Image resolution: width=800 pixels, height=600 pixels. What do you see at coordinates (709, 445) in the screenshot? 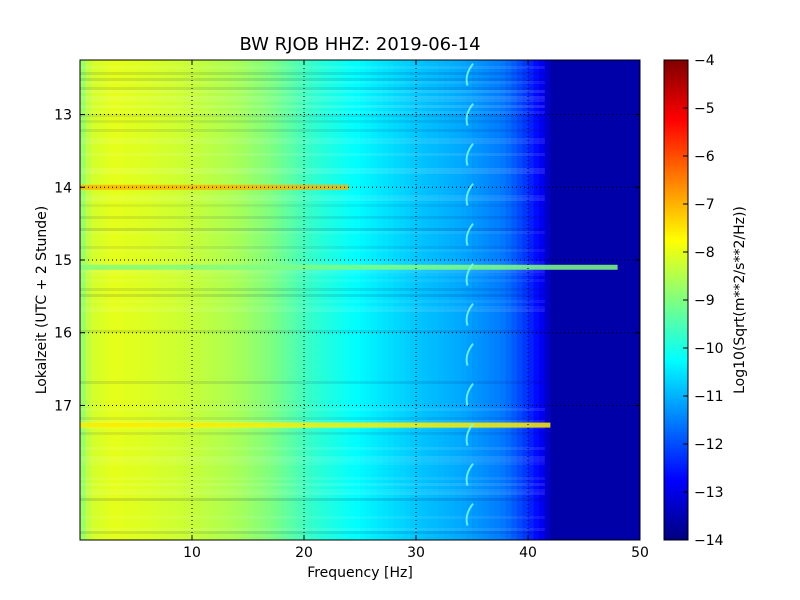
I see `colorbar-tick-label: −12` at bounding box center [709, 445].